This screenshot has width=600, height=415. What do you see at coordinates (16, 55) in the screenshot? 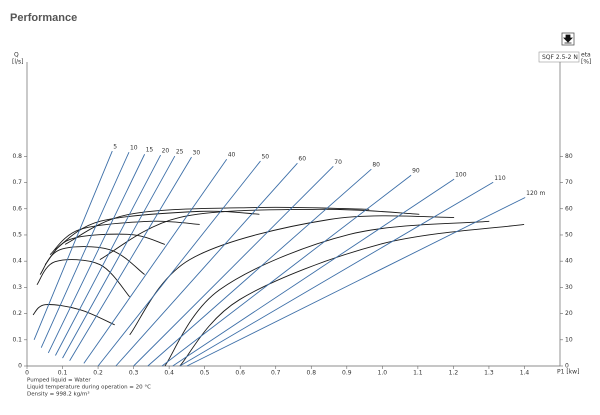
I see `y-axis-label: Q` at bounding box center [16, 55].